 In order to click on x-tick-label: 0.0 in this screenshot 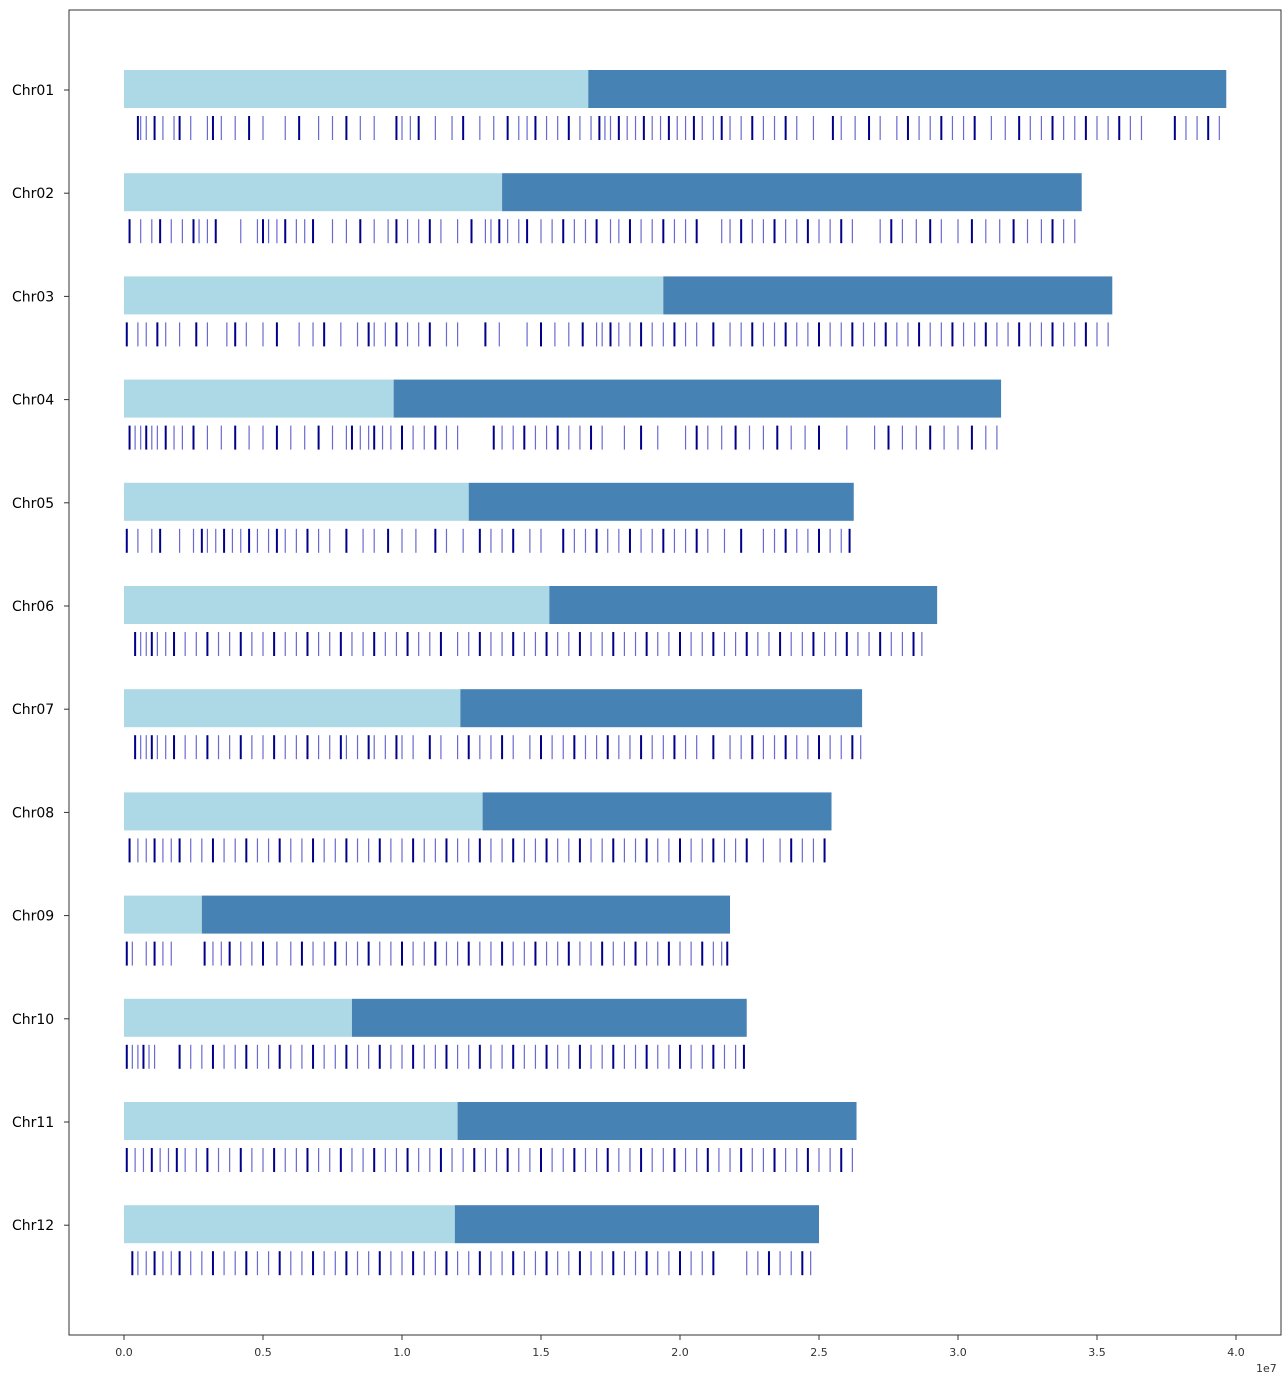, I will do `click(124, 1352)`.